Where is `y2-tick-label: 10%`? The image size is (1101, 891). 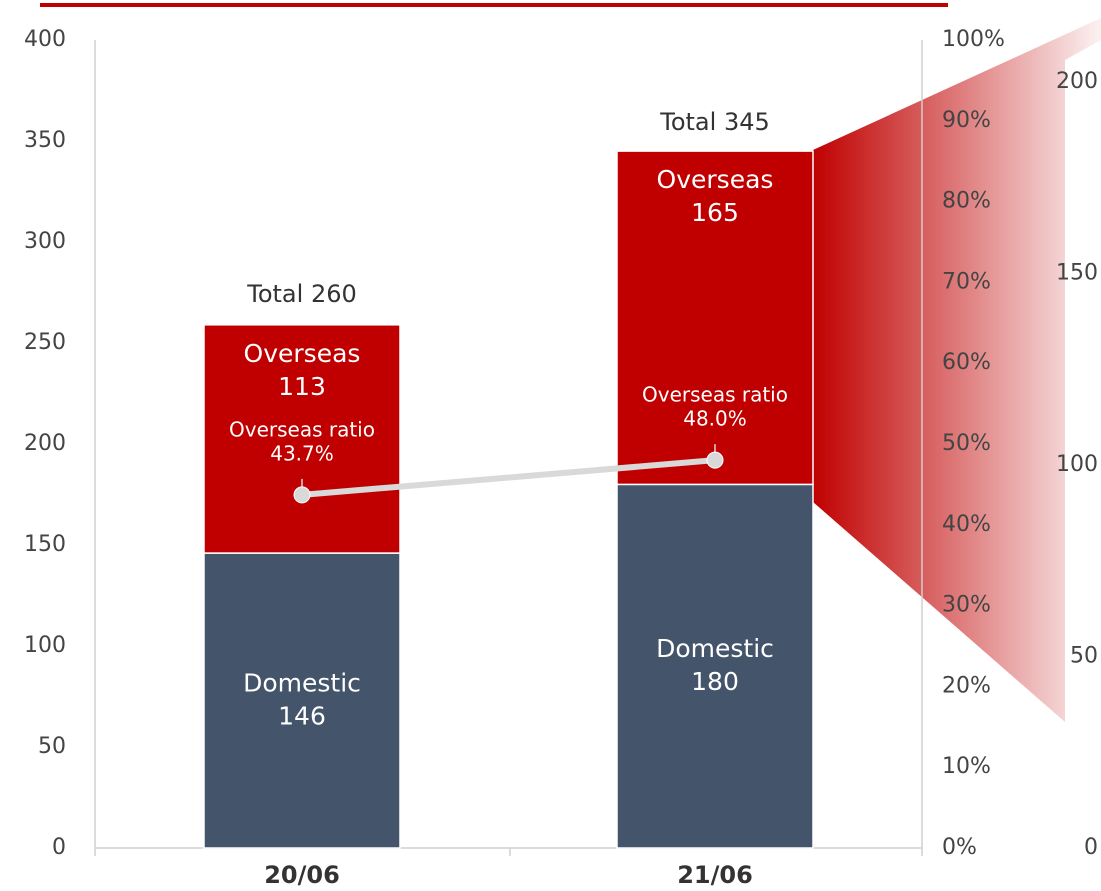
y2-tick-label: 10% is located at coordinates (966, 766).